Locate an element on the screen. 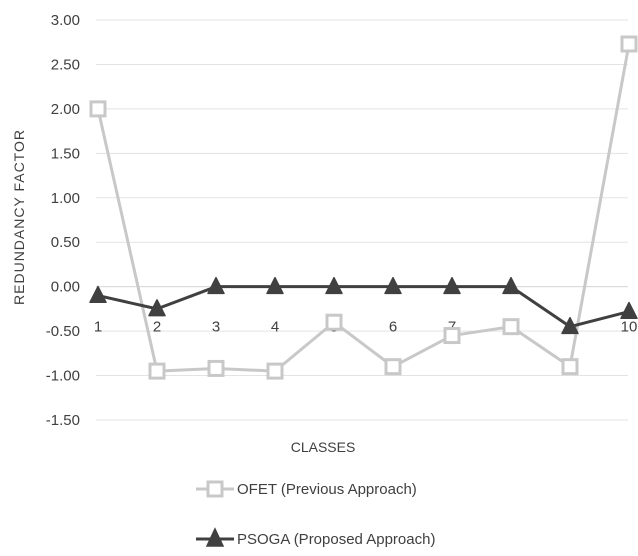 The height and width of the screenshot is (556, 638). series-line is located at coordinates (363, 307).